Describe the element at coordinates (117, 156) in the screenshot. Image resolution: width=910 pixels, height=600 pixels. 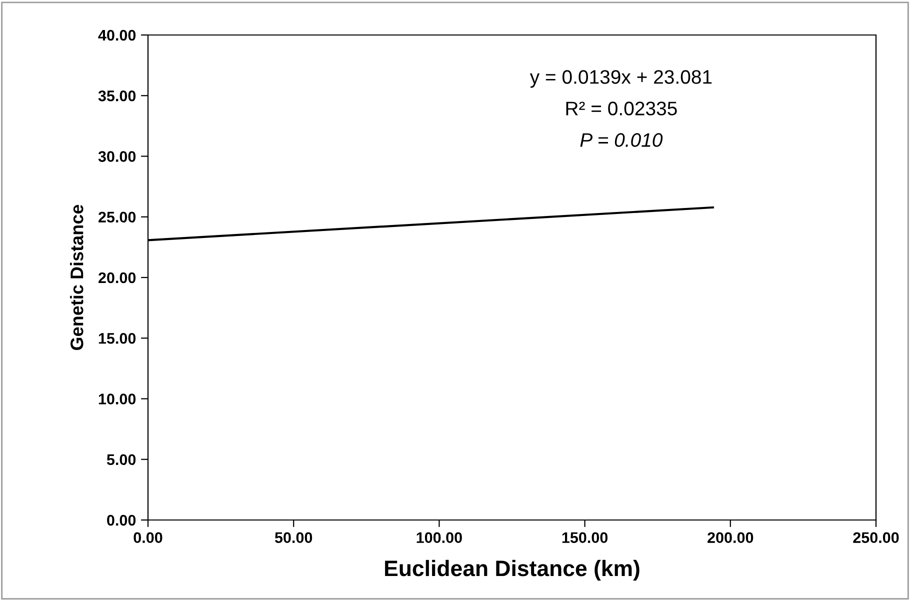
I see `y-tick-label: 30.00` at that location.